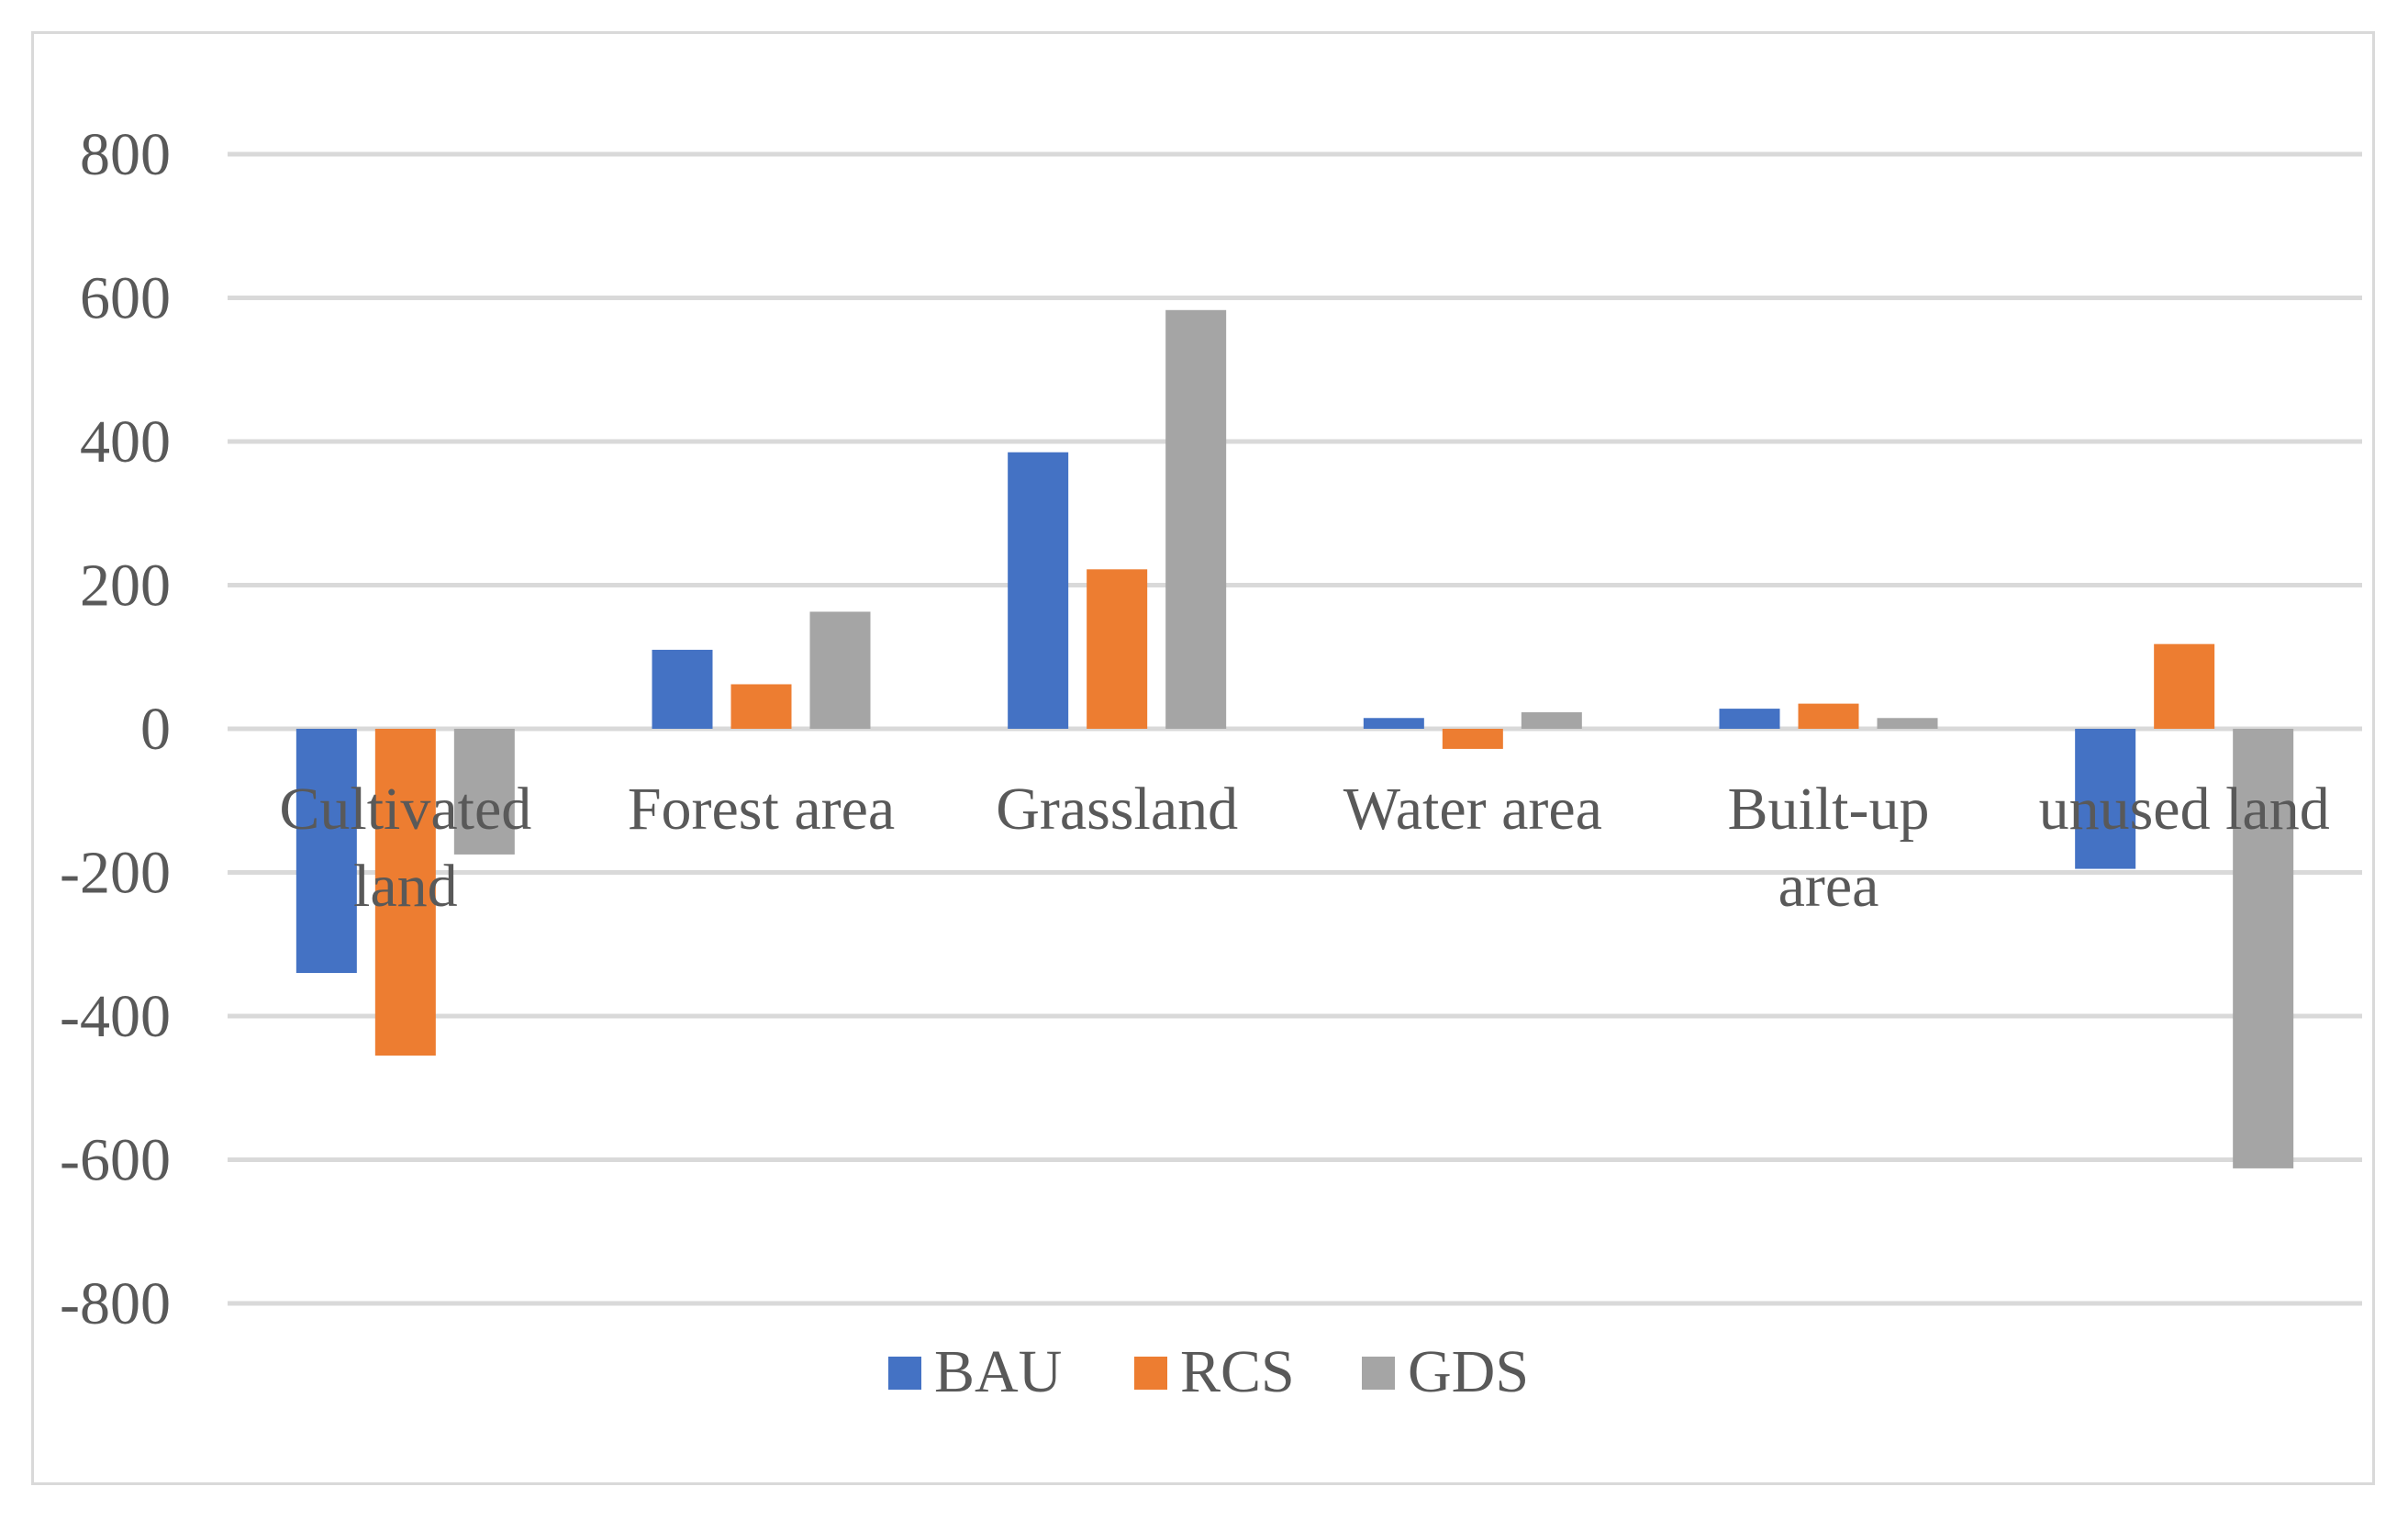  Describe the element at coordinates (1828, 809) in the screenshot. I see `category-label-line: Built-up` at that location.